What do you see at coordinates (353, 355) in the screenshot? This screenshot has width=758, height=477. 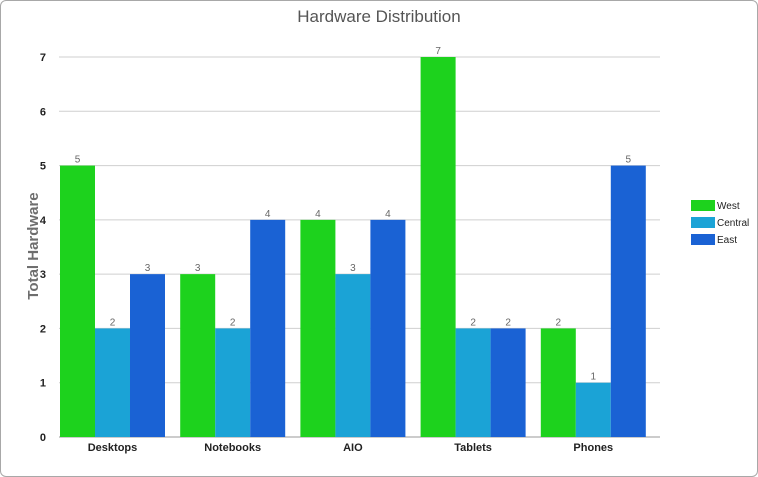 I see `bar-central-aio` at bounding box center [353, 355].